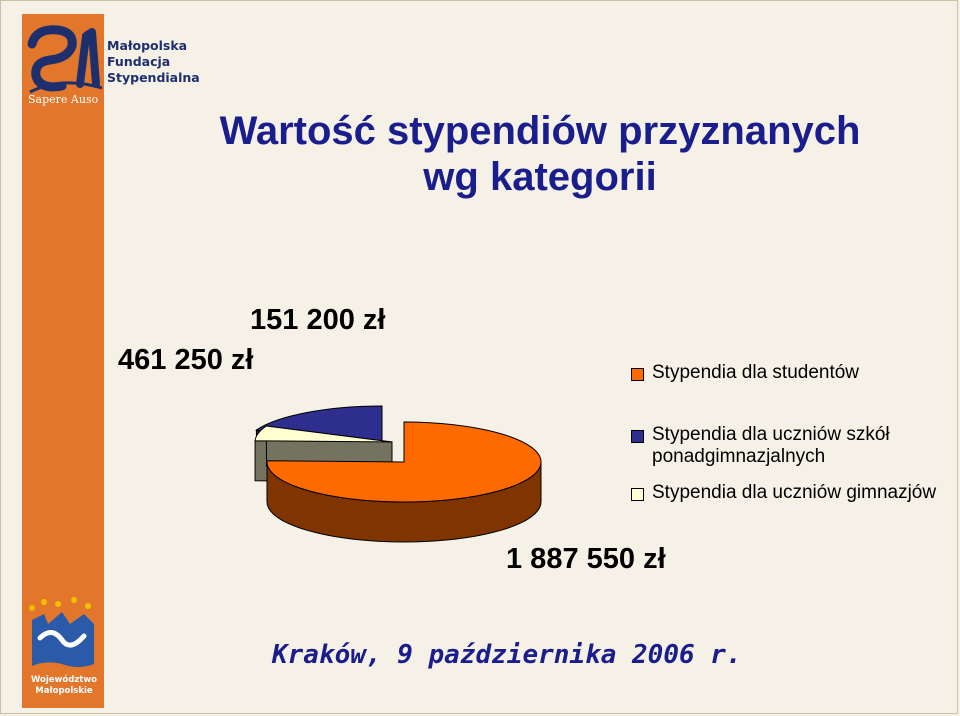 This screenshot has height=716, width=960. I want to click on pie-slice, so click(404, 482).